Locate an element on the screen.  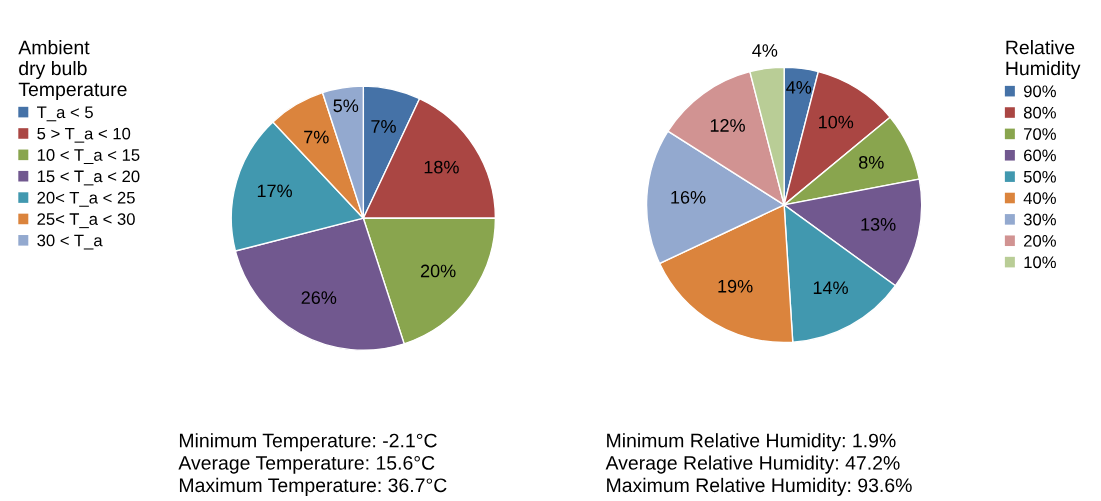
legend-label: 20< T_a < 25 is located at coordinates (86, 199).